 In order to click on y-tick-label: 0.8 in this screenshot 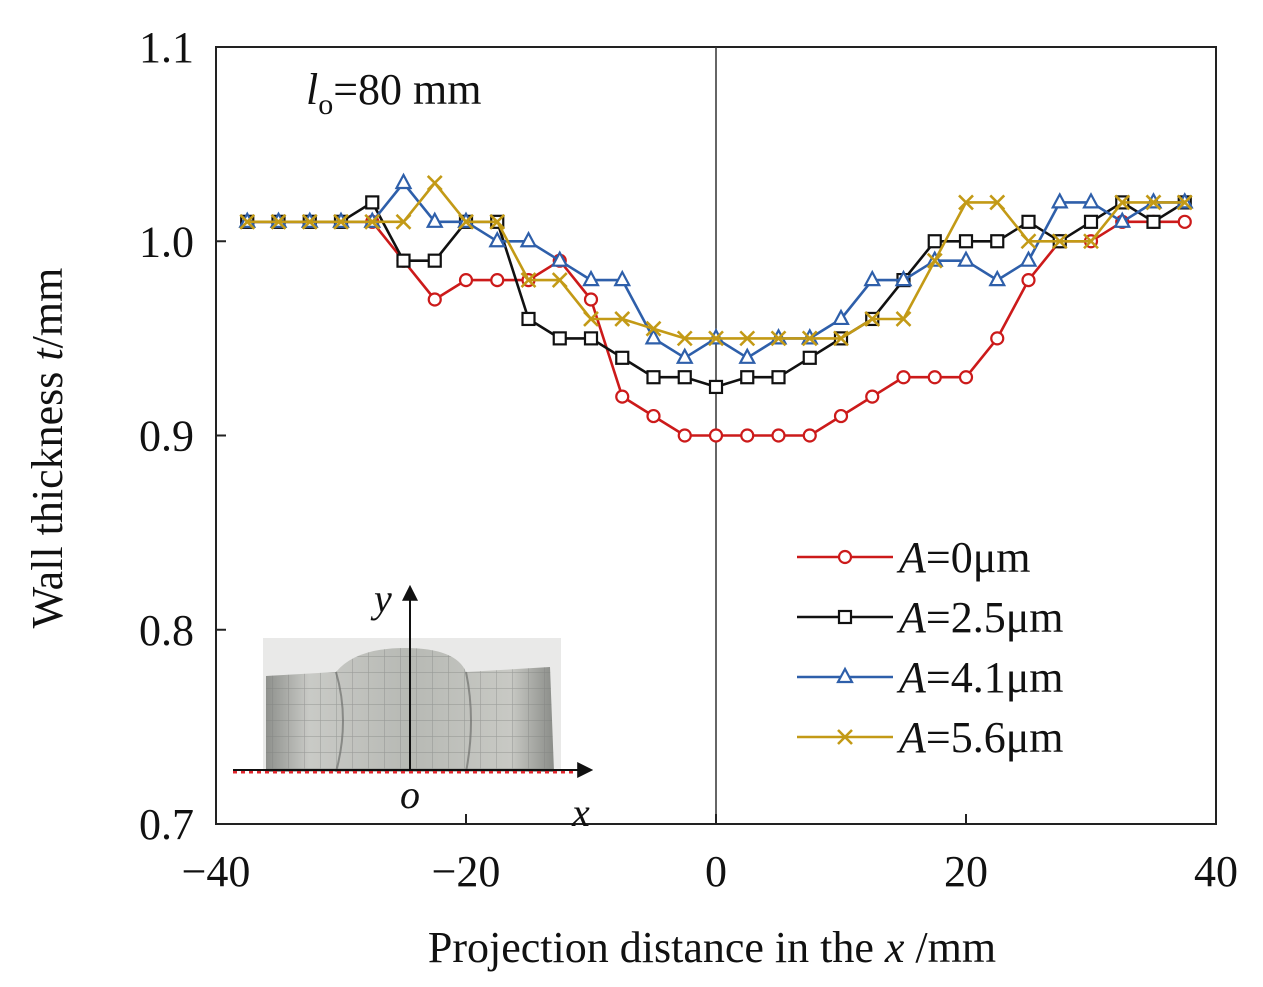, I will do `click(166, 630)`.